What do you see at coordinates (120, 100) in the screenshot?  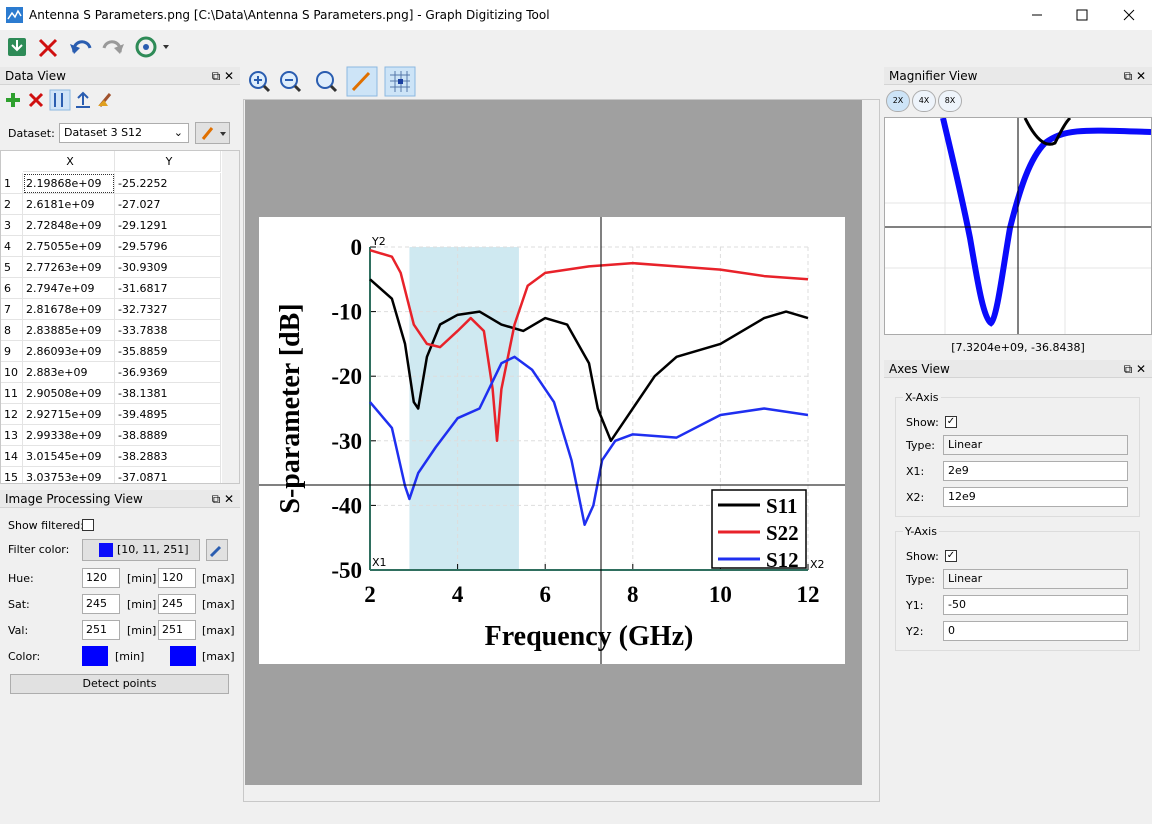 I see `data-toolbar` at bounding box center [120, 100].